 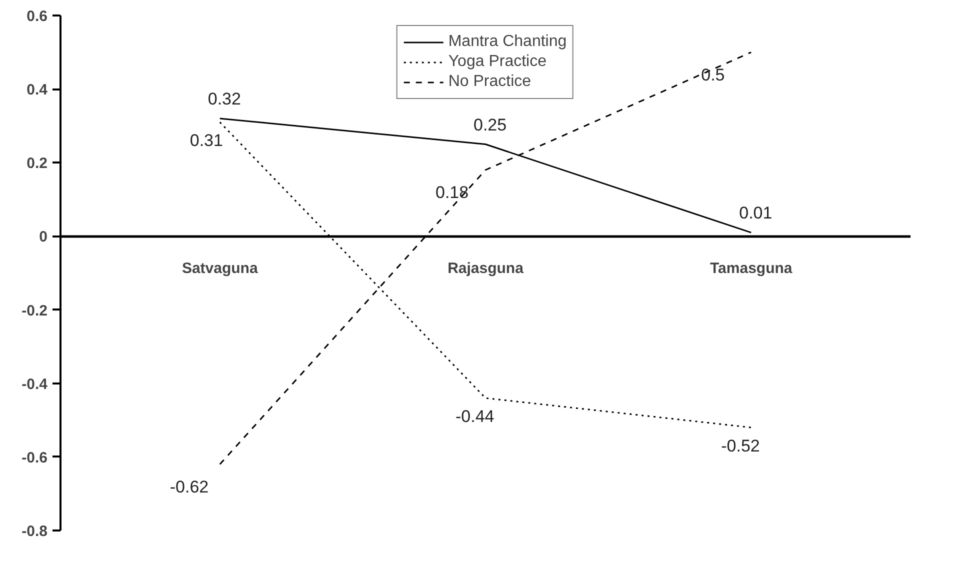 I want to click on y-tick-label: 0, so click(x=43, y=237).